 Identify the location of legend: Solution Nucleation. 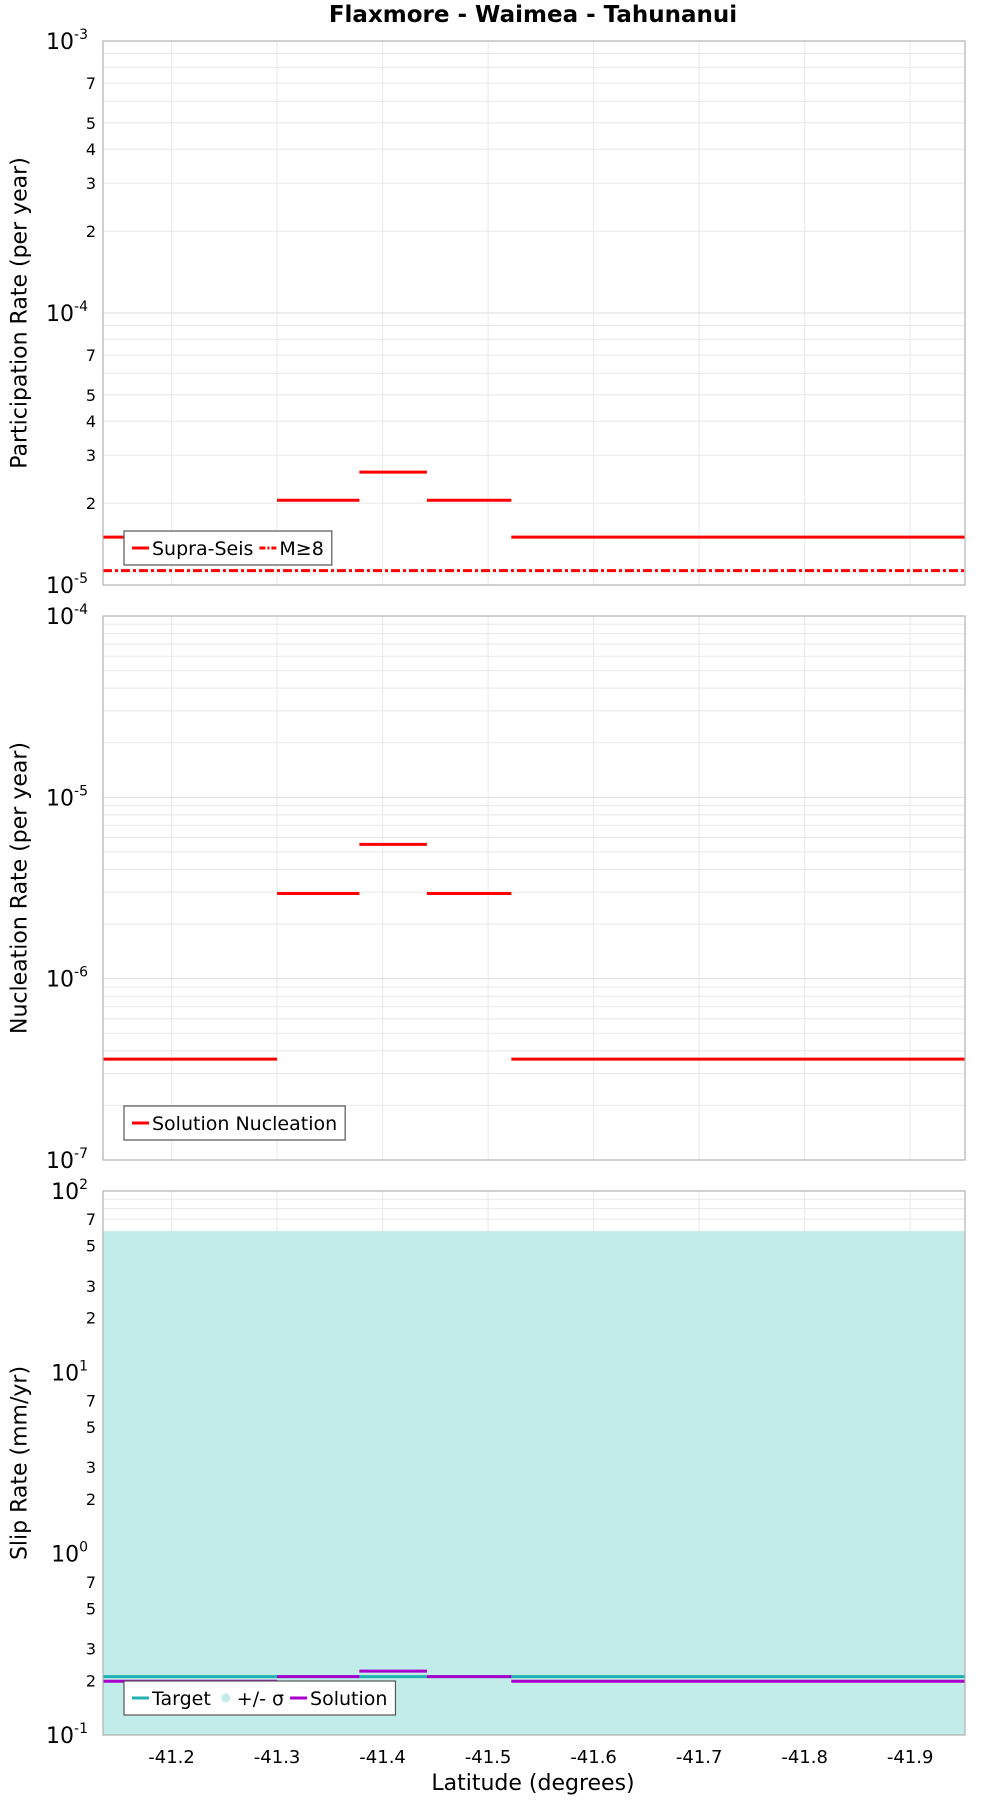
(234, 1123).